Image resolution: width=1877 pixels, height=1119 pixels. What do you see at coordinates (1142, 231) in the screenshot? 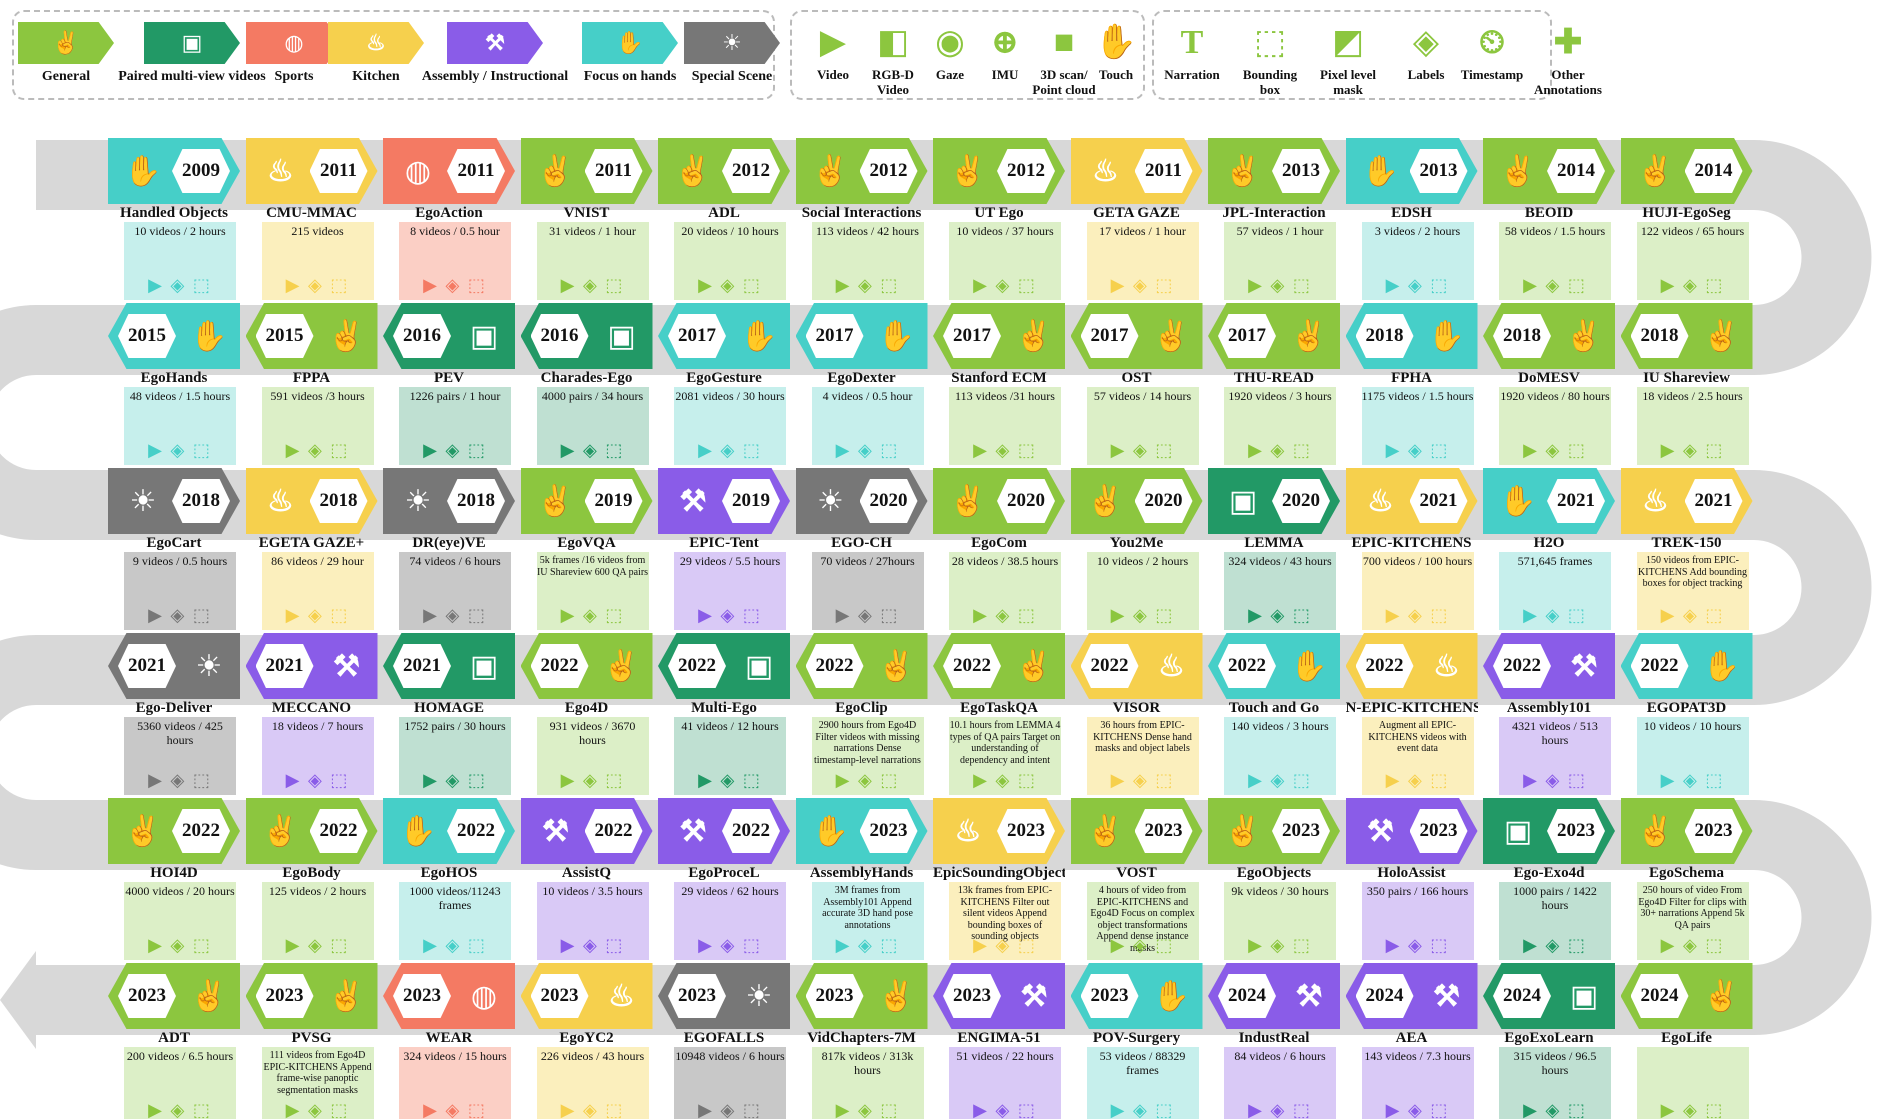
I see `dataset-stats: 17 videos / 1 hour` at bounding box center [1142, 231].